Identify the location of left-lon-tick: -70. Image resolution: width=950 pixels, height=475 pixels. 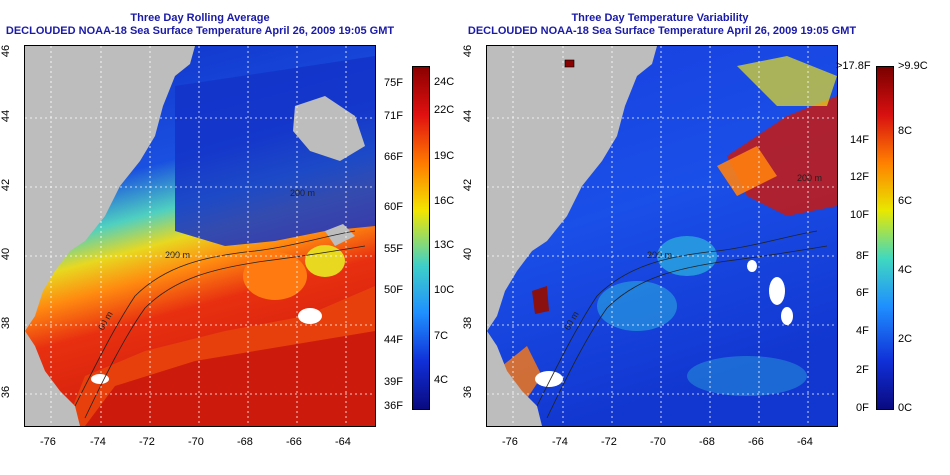
(196, 442).